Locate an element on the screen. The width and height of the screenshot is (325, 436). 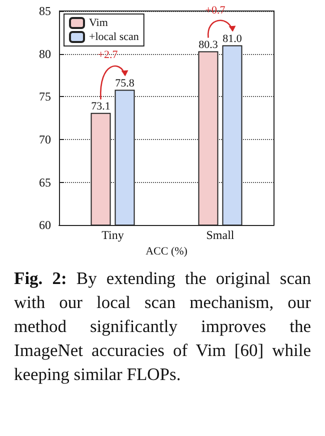
legend-label: Vim is located at coordinates (98, 23).